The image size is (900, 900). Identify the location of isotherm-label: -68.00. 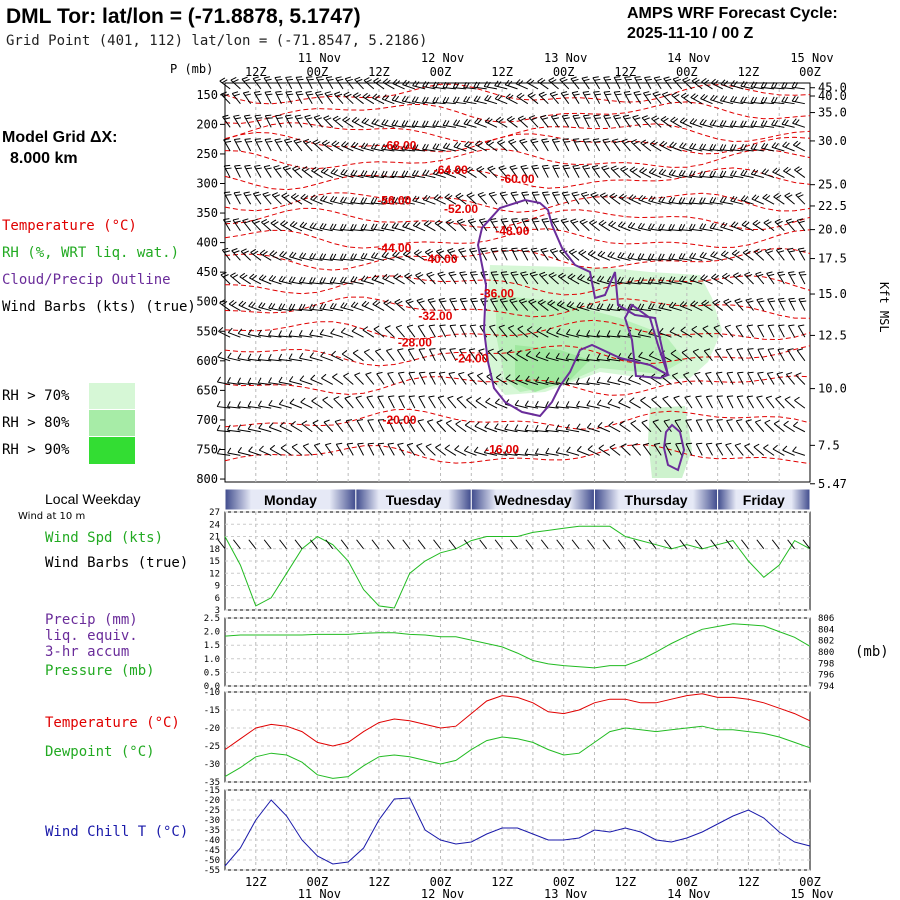
(399, 146).